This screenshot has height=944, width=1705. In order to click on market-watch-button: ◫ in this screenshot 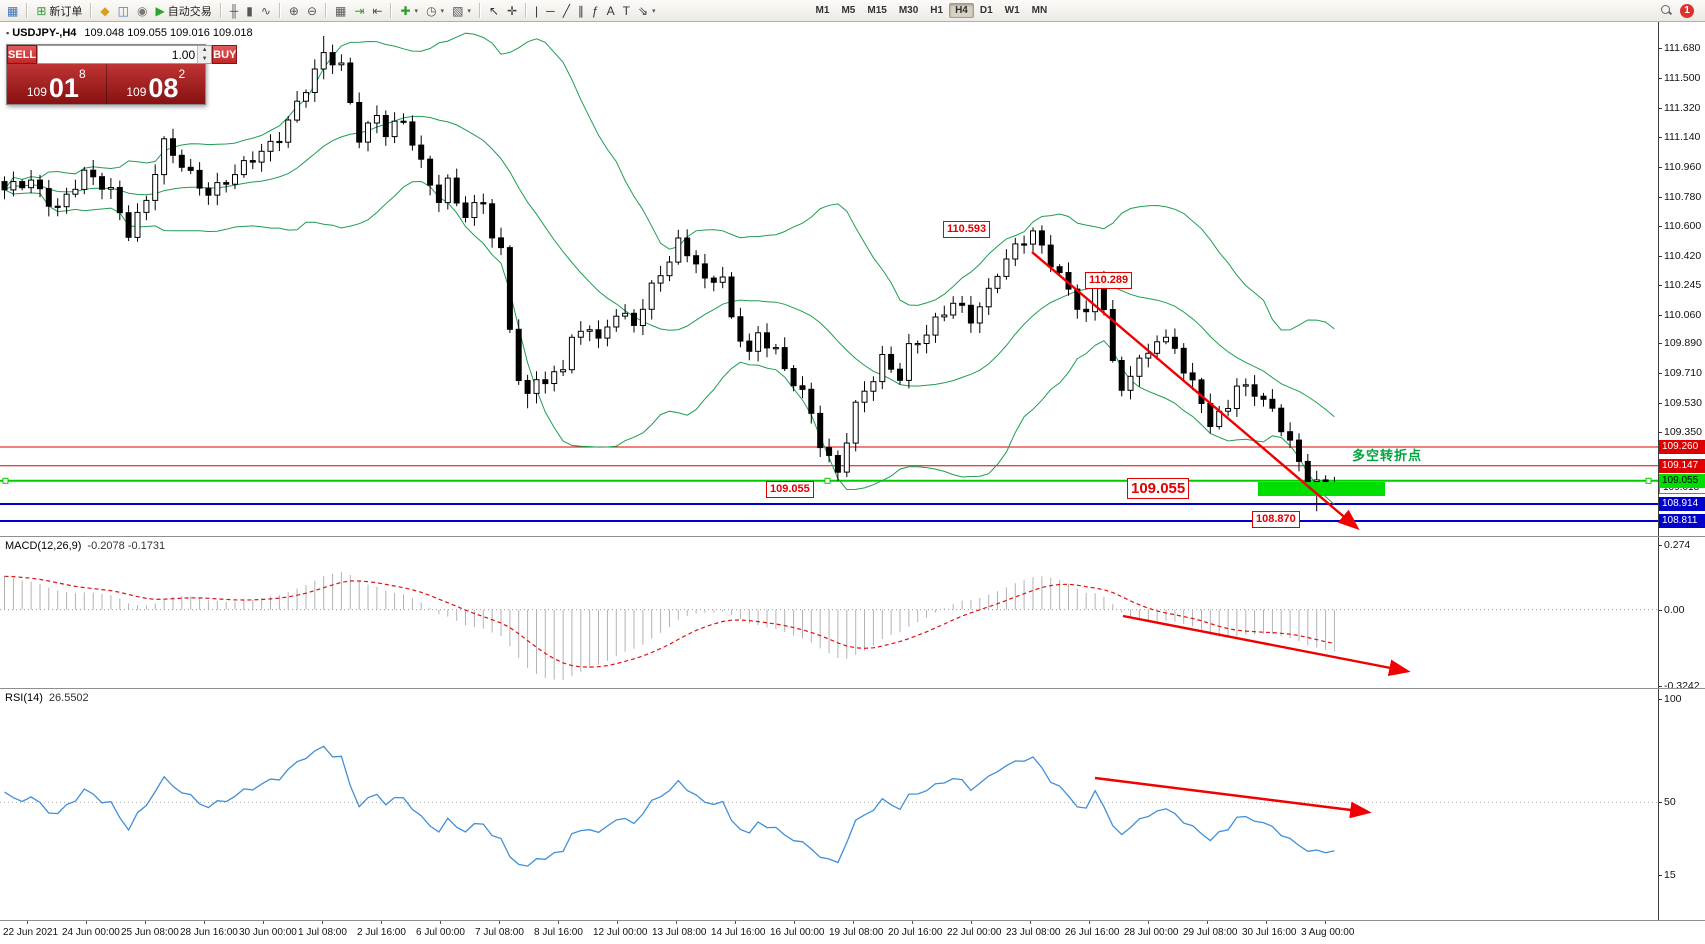, I will do `click(123, 11)`.